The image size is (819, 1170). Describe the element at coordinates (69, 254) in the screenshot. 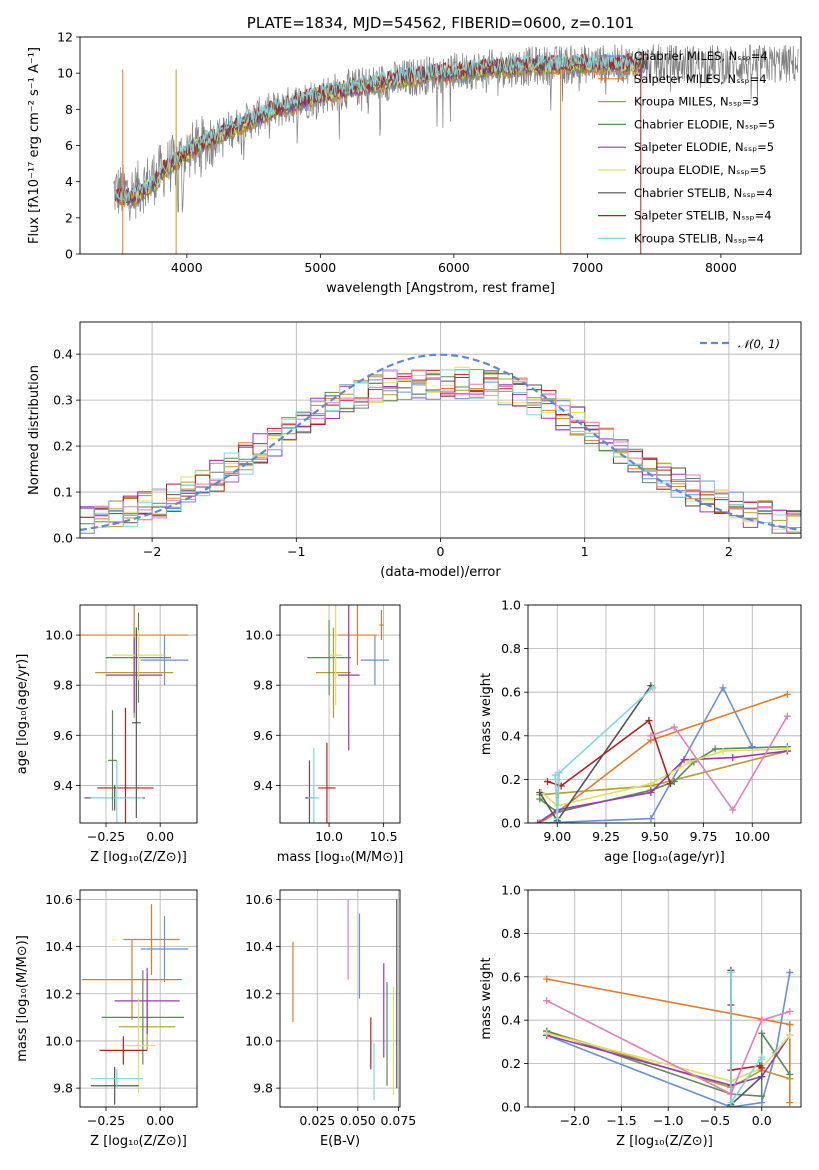

I see `y-tick-label: 0` at that location.